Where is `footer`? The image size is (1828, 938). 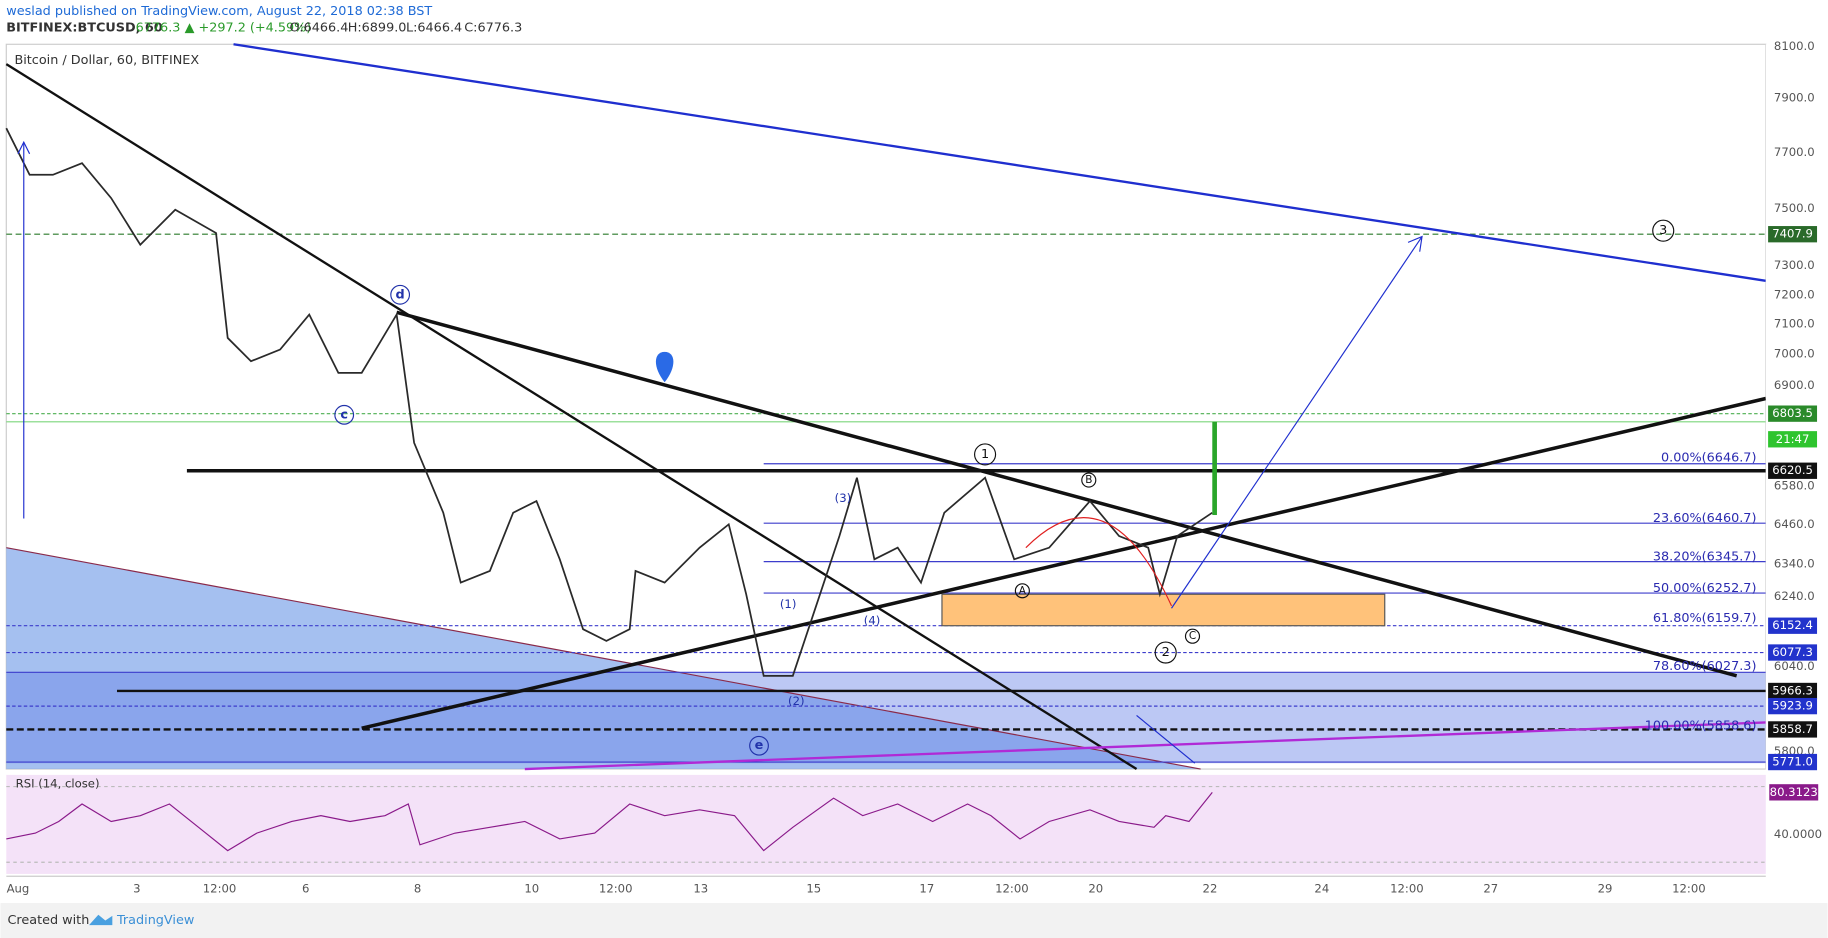 footer is located at coordinates (914, 920).